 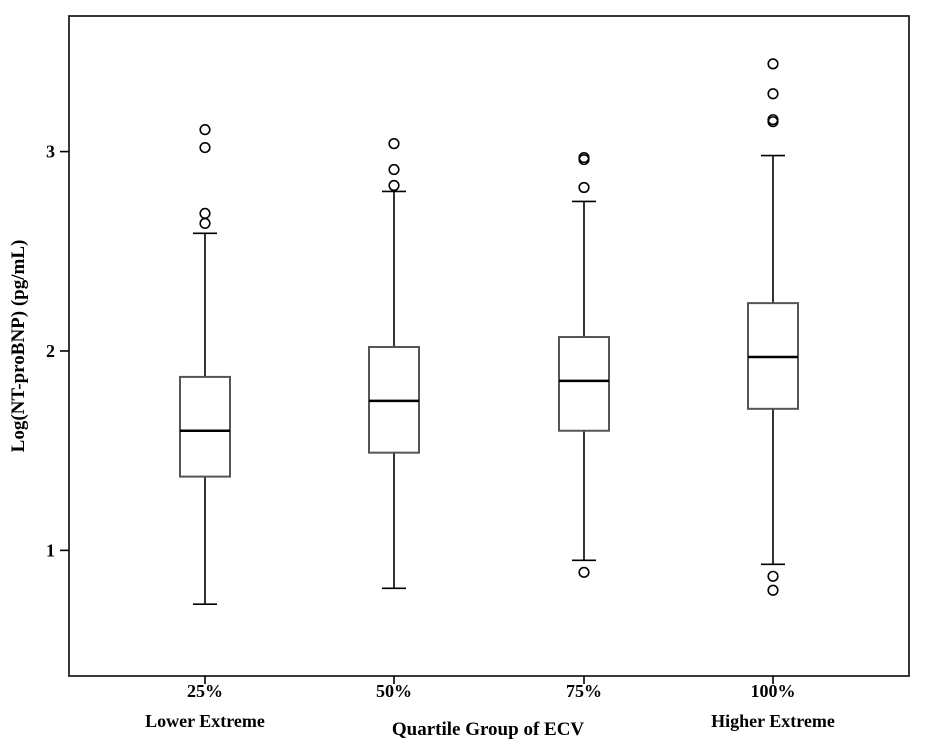 What do you see at coordinates (205, 691) in the screenshot?
I see `x-tick-label: 25%` at bounding box center [205, 691].